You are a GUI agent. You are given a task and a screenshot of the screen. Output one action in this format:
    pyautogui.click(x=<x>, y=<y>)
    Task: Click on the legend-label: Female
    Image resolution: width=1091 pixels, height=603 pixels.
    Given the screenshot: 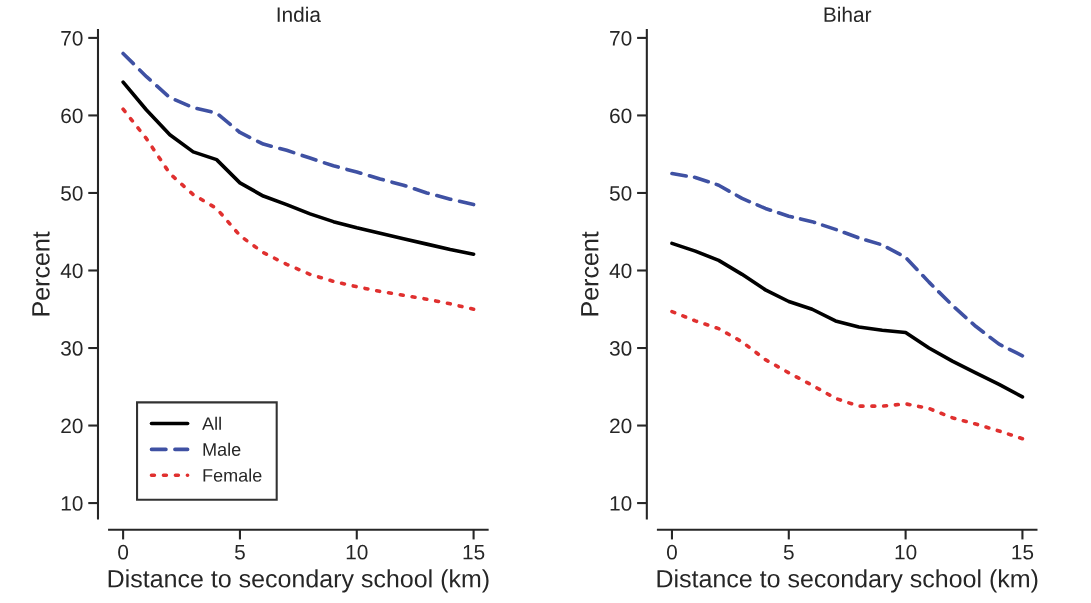 What is the action you would take?
    pyautogui.click(x=232, y=475)
    